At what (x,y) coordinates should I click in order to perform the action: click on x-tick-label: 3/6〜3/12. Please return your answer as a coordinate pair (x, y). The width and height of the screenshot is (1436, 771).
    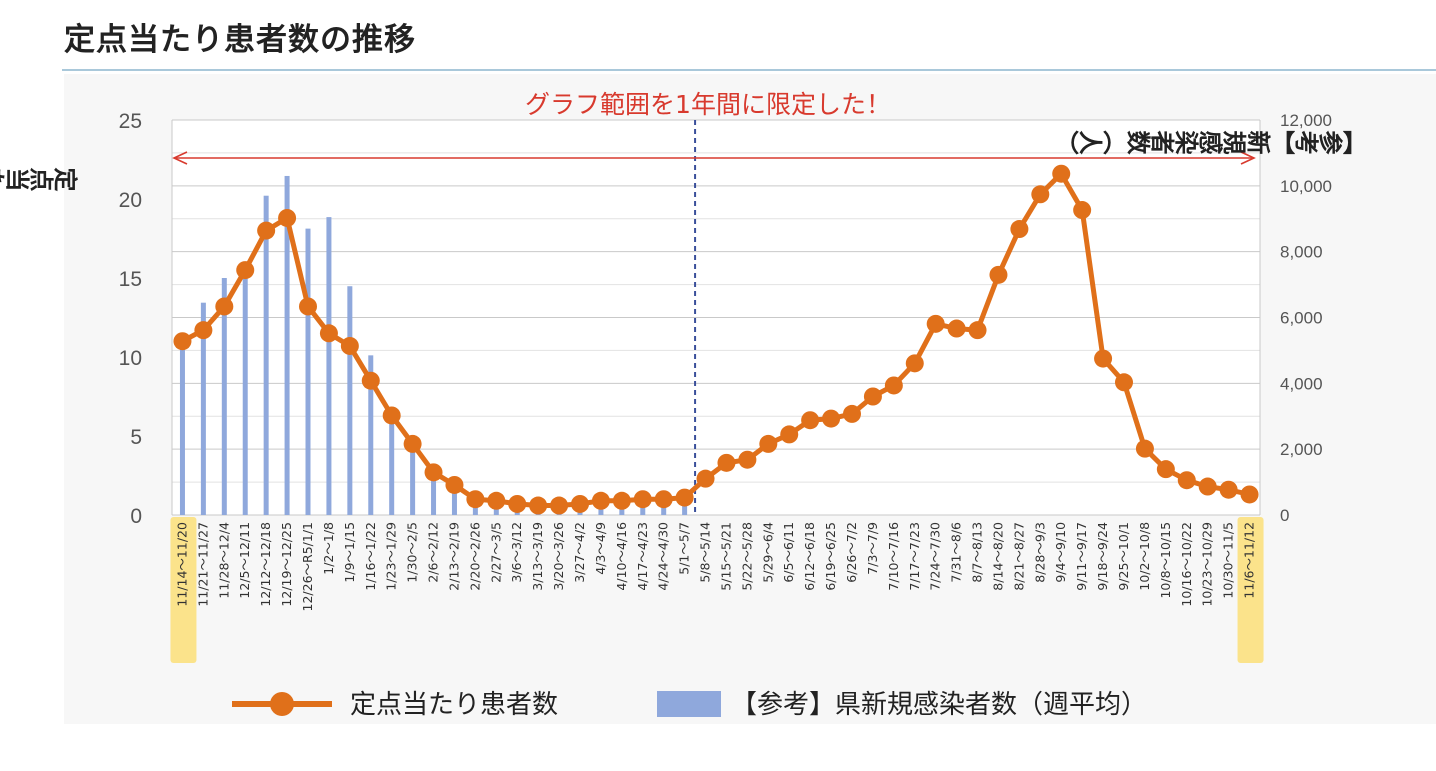
    Looking at the image, I should click on (516, 552).